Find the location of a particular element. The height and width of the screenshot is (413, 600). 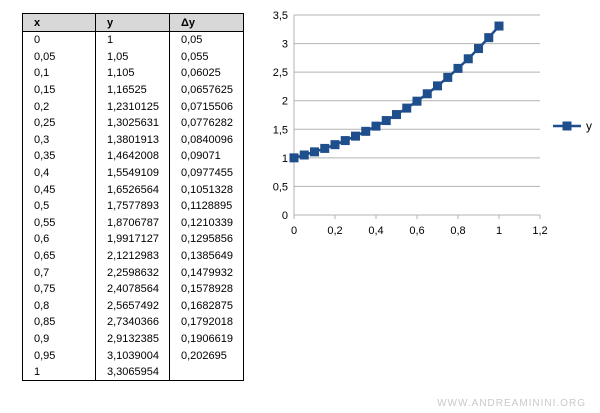

y-tick-label: 0,5 is located at coordinates (280, 187).